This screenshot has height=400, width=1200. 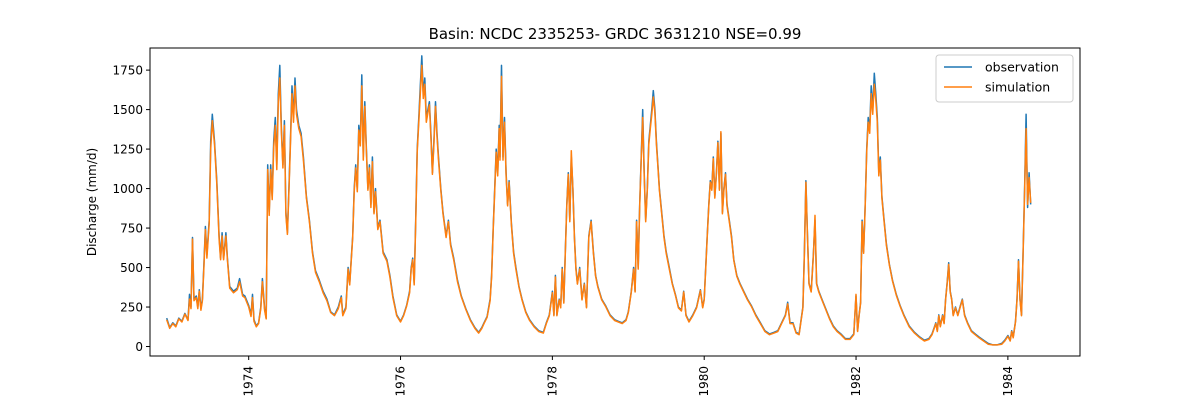 I want to click on y-axis-label: Discharge (mm/d), so click(x=92, y=202).